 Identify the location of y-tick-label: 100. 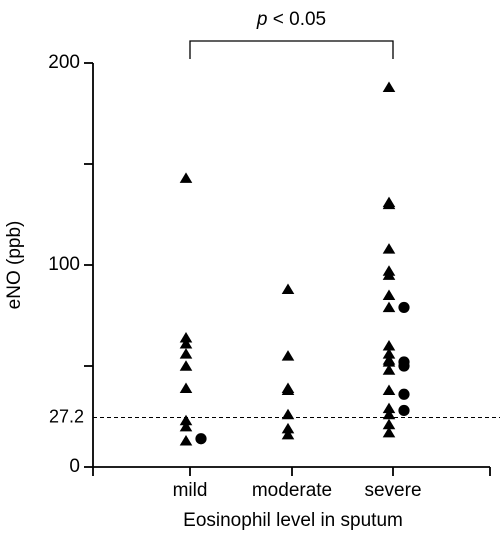
(64, 264).